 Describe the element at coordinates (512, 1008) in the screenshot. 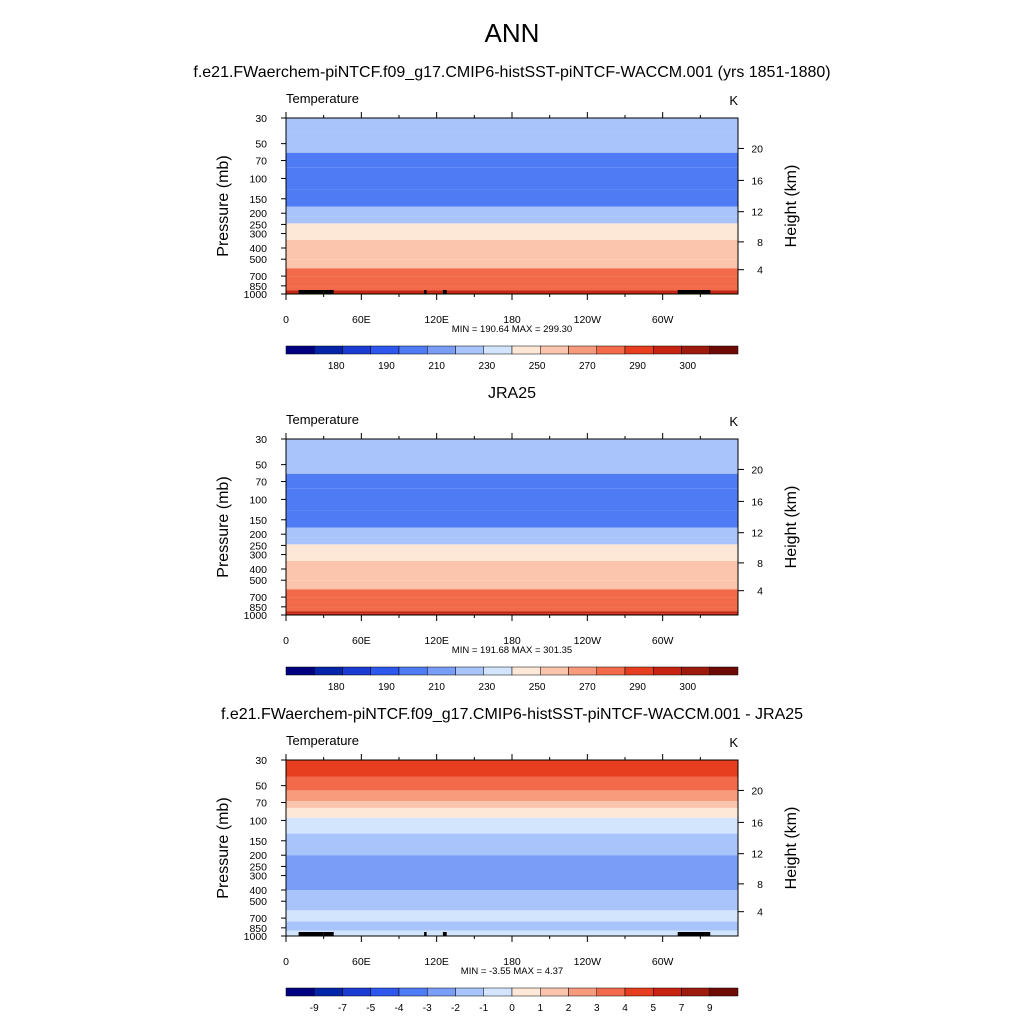

I see `colorbar-label: 0` at that location.